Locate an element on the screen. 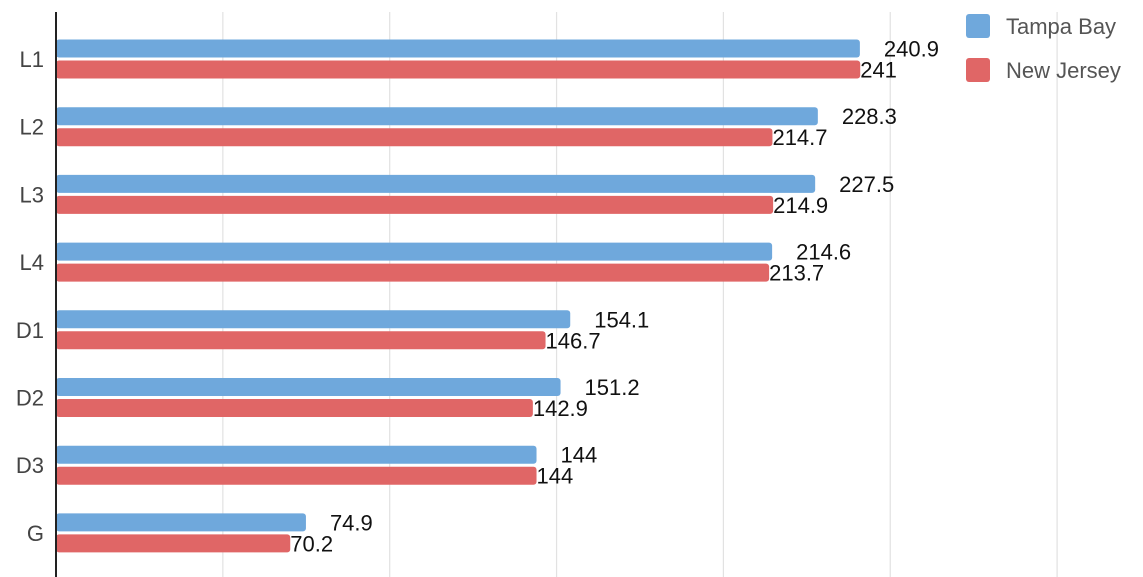 The width and height of the screenshot is (1143, 577). bar-tampa-bay-d3 is located at coordinates (296, 454).